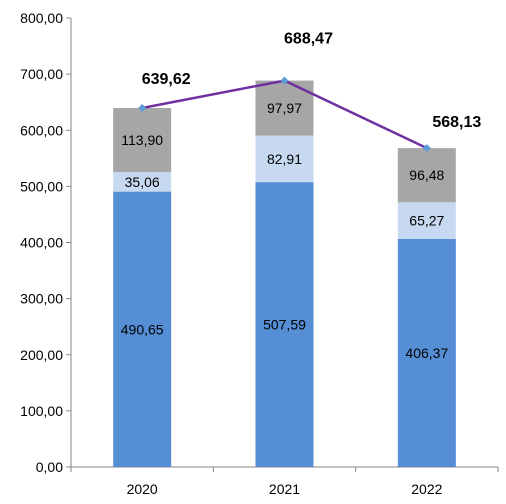 The height and width of the screenshot is (504, 506). I want to click on total-label: 639,62, so click(166, 79).